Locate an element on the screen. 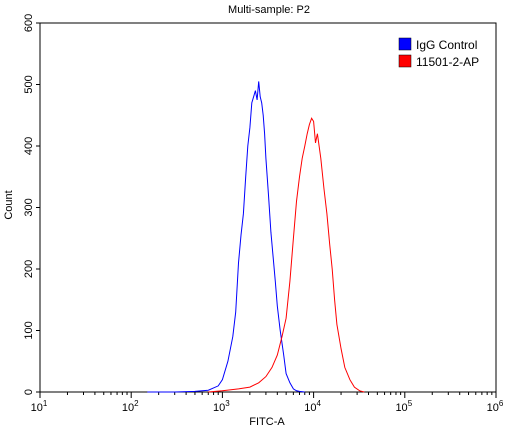  y-axis-label: Count is located at coordinates (9, 204).